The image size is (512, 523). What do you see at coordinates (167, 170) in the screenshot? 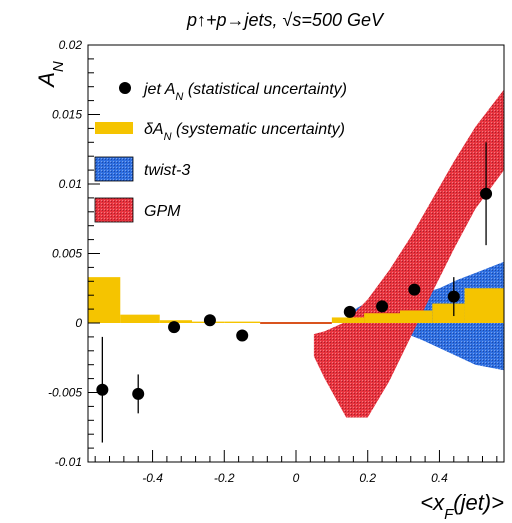
I see `legend-label-2: twist-3` at bounding box center [167, 170].